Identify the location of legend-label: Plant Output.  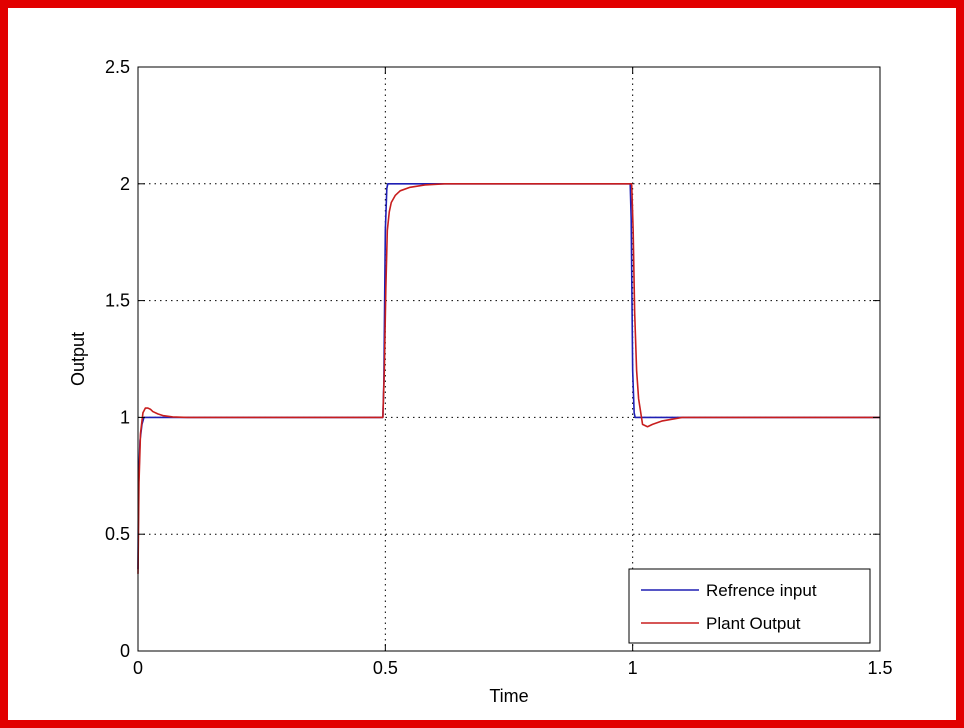
(753, 623).